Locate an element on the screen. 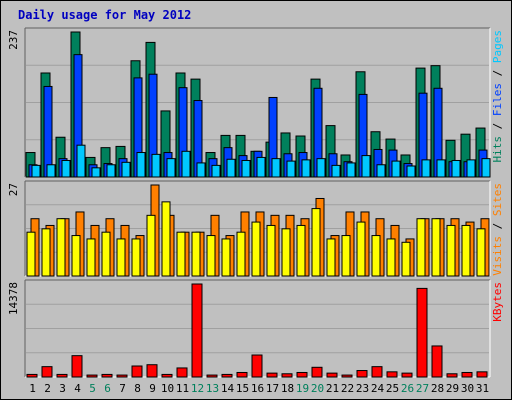 This screenshot has width=512, height=400. day-label: 18 is located at coordinates (287, 388).